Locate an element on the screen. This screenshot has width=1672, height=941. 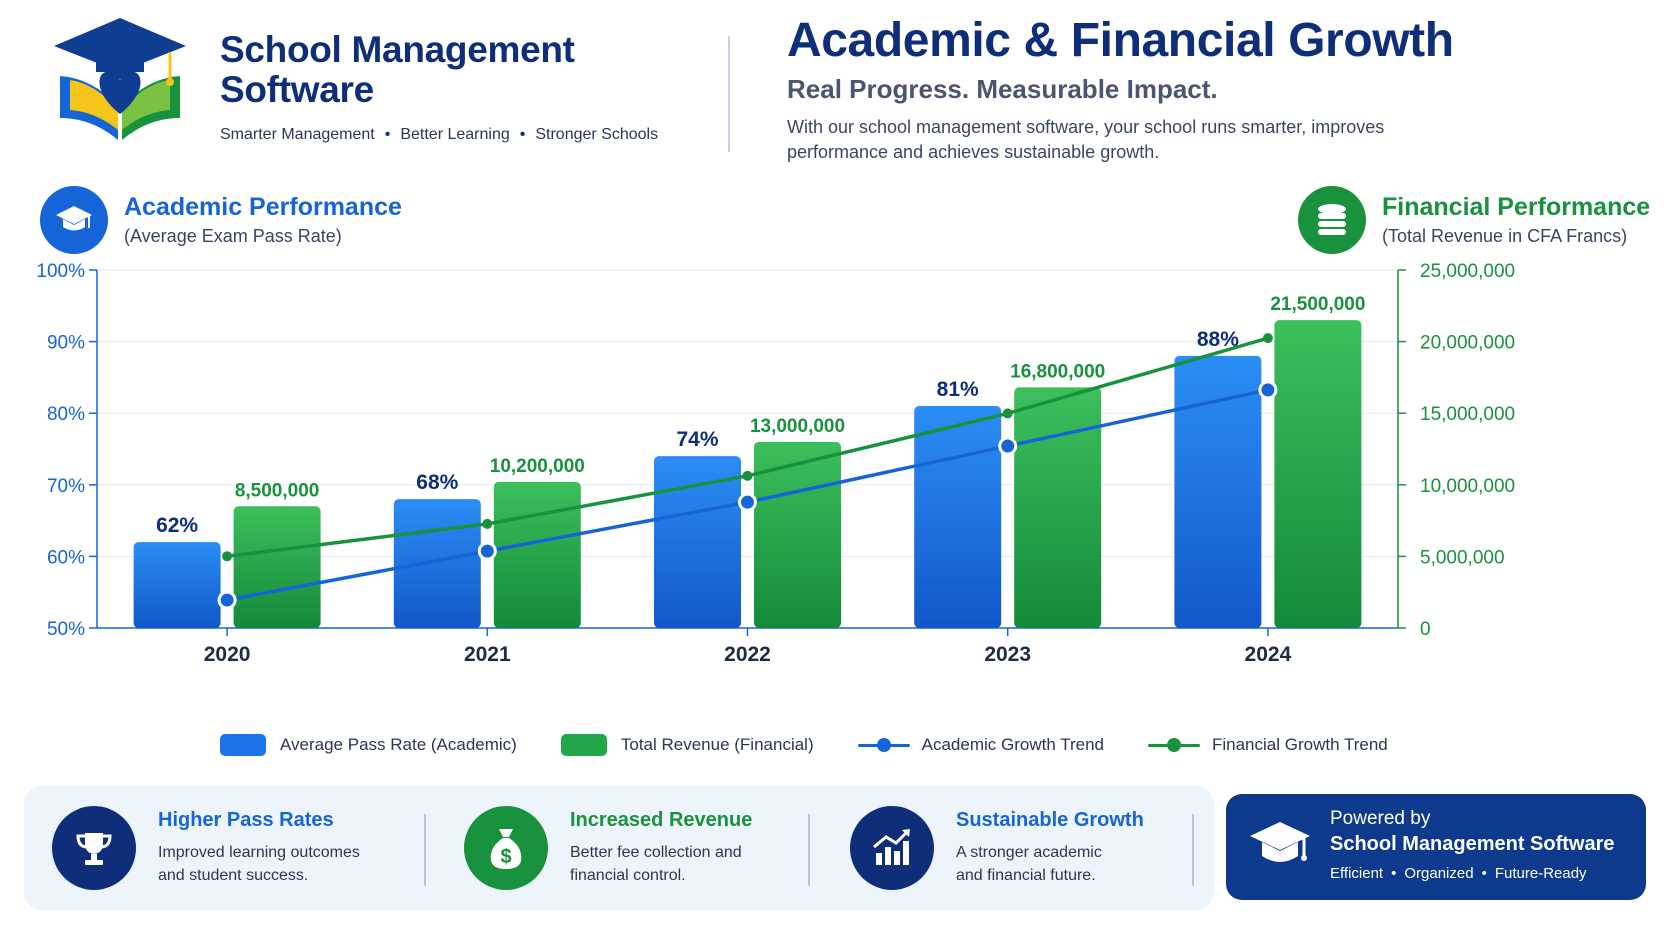
brand-tag: Stronger Schools is located at coordinates (597, 134).